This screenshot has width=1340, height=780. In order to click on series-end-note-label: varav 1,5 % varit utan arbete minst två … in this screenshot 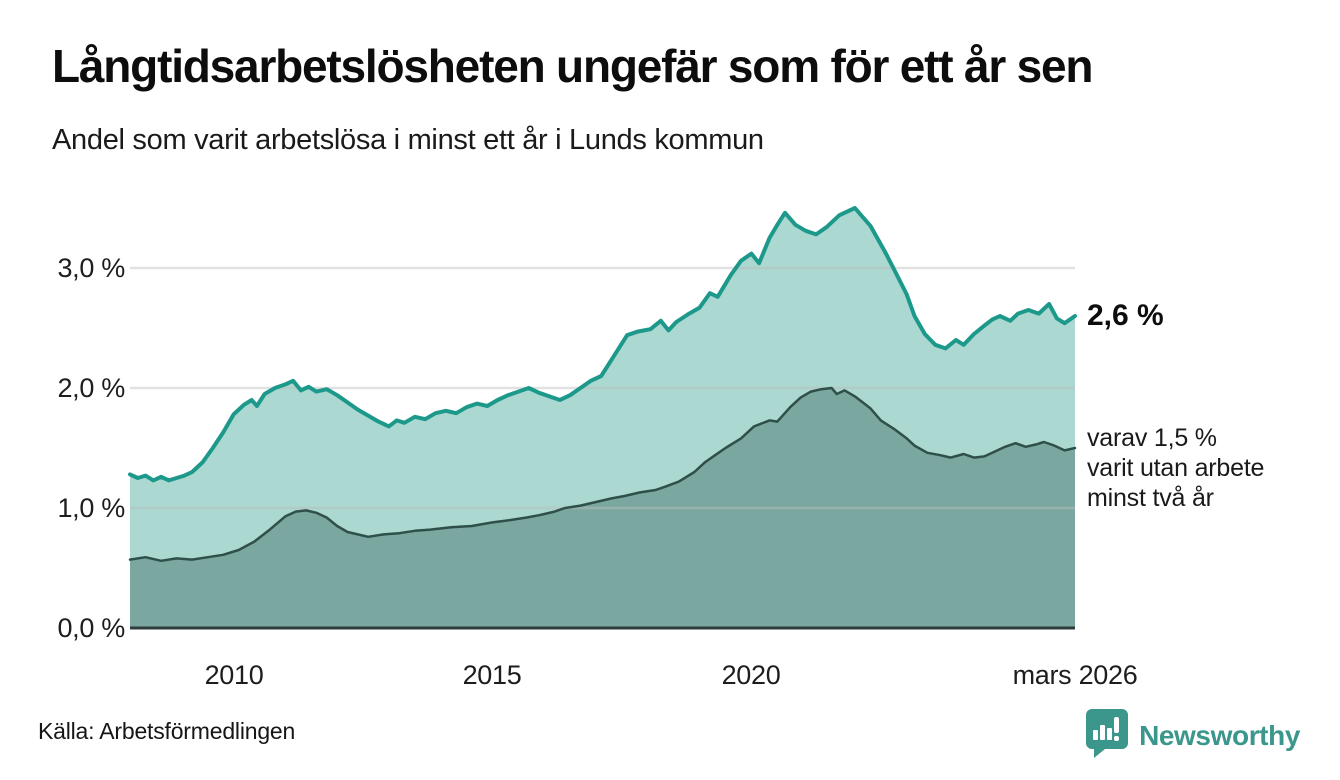, I will do `click(1176, 468)`.